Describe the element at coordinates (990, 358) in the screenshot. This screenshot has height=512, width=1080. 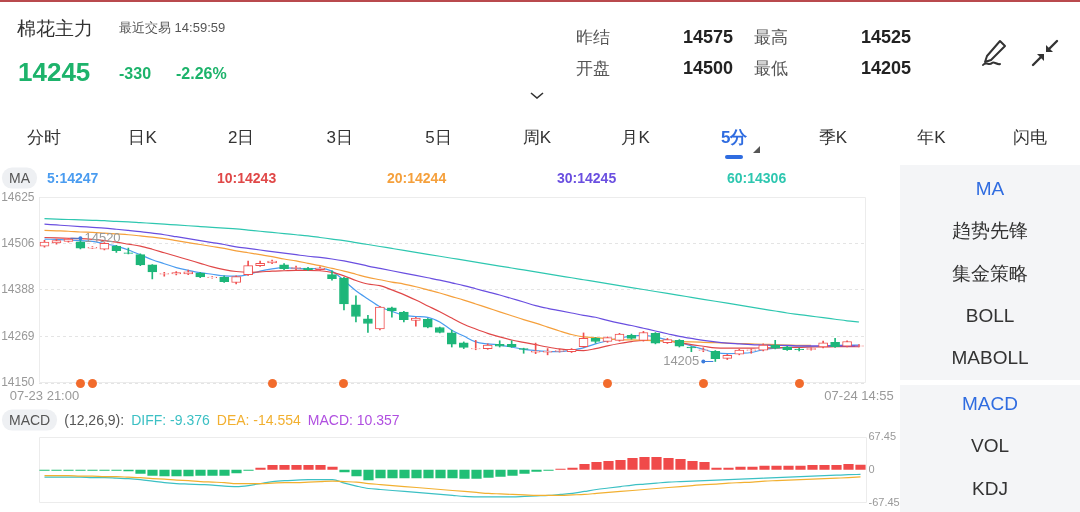
I see `text: MABOLL` at that location.